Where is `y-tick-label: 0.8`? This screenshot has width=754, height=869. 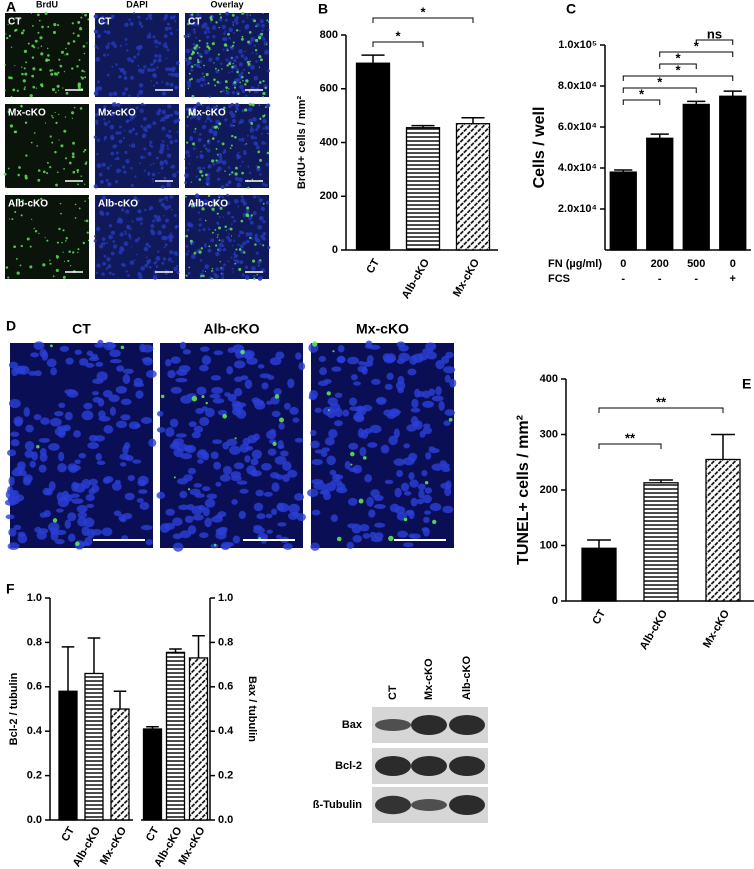 y-tick-label: 0.8 is located at coordinates (34, 642).